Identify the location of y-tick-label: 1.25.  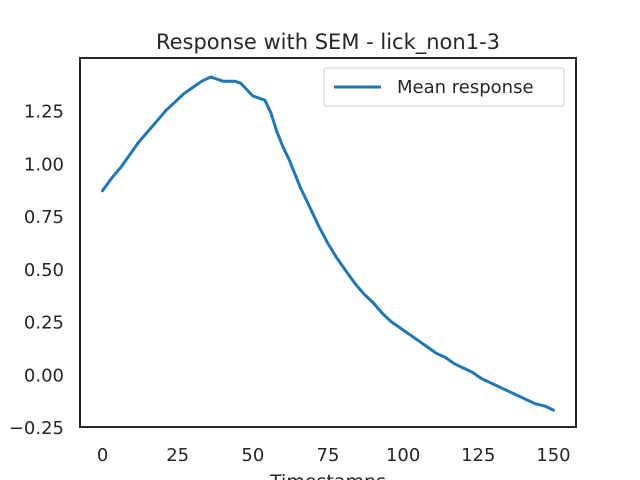
(44, 112).